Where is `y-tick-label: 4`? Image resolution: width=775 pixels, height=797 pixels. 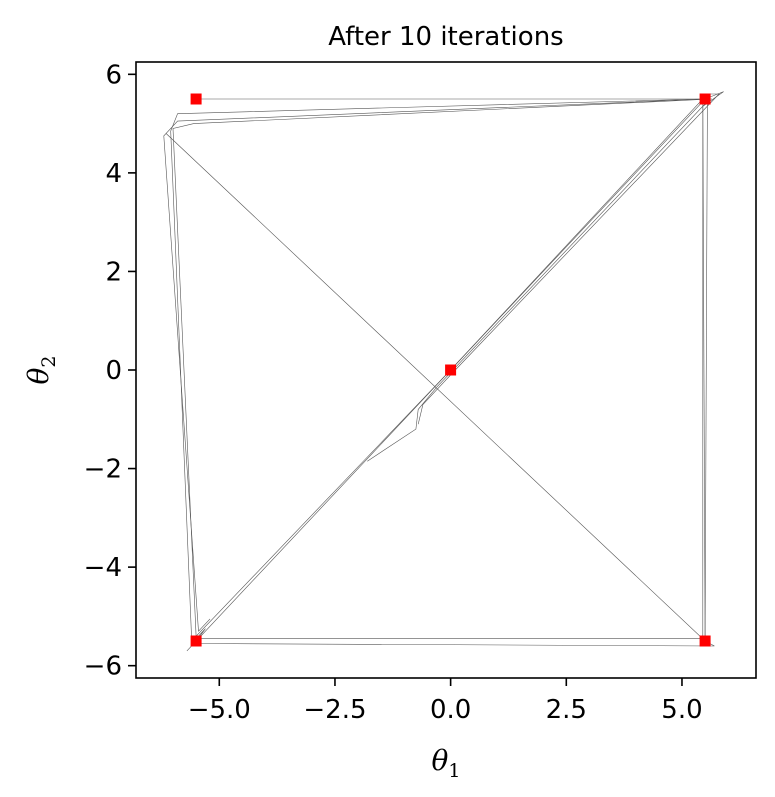
y-tick-label: 4 is located at coordinates (113, 174).